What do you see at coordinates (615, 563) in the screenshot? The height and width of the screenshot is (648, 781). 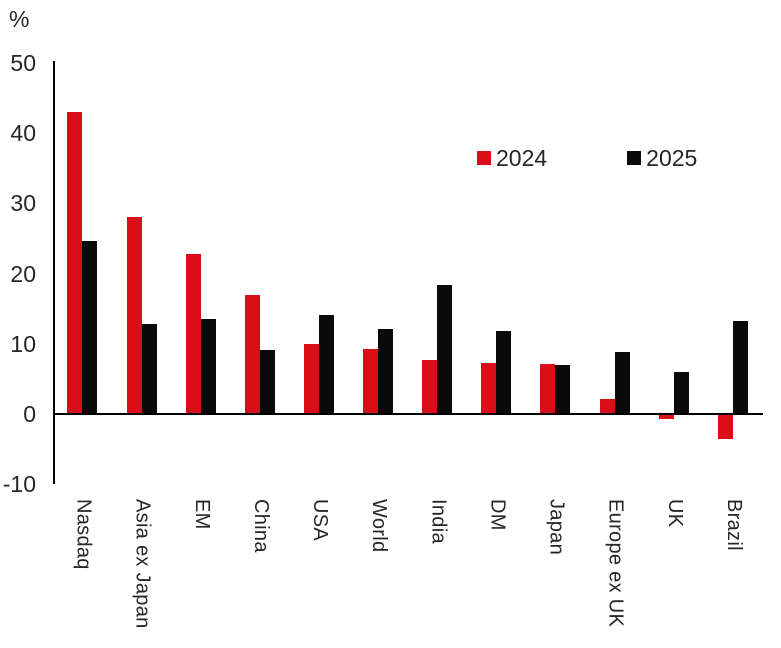 I see `x-axis-label-europe-ex-uk: Europe ex UK` at bounding box center [615, 563].